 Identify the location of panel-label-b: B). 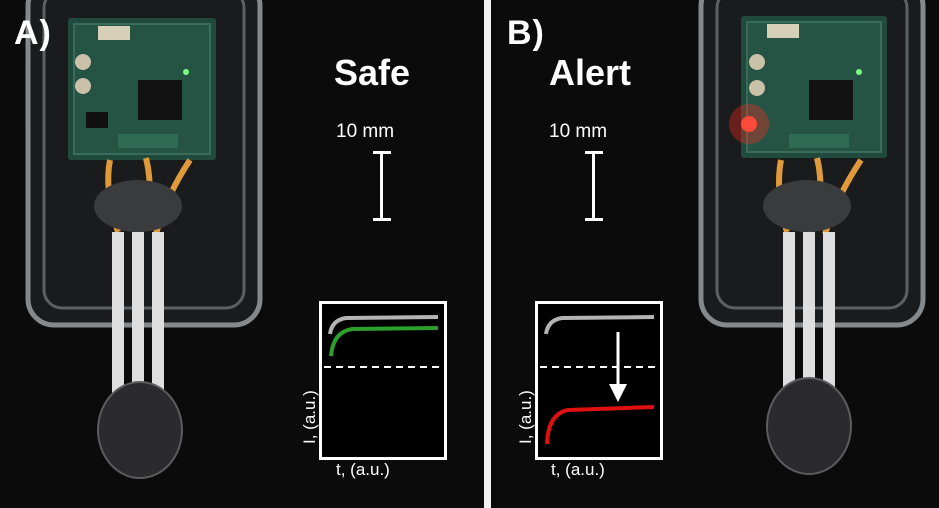
(526, 33).